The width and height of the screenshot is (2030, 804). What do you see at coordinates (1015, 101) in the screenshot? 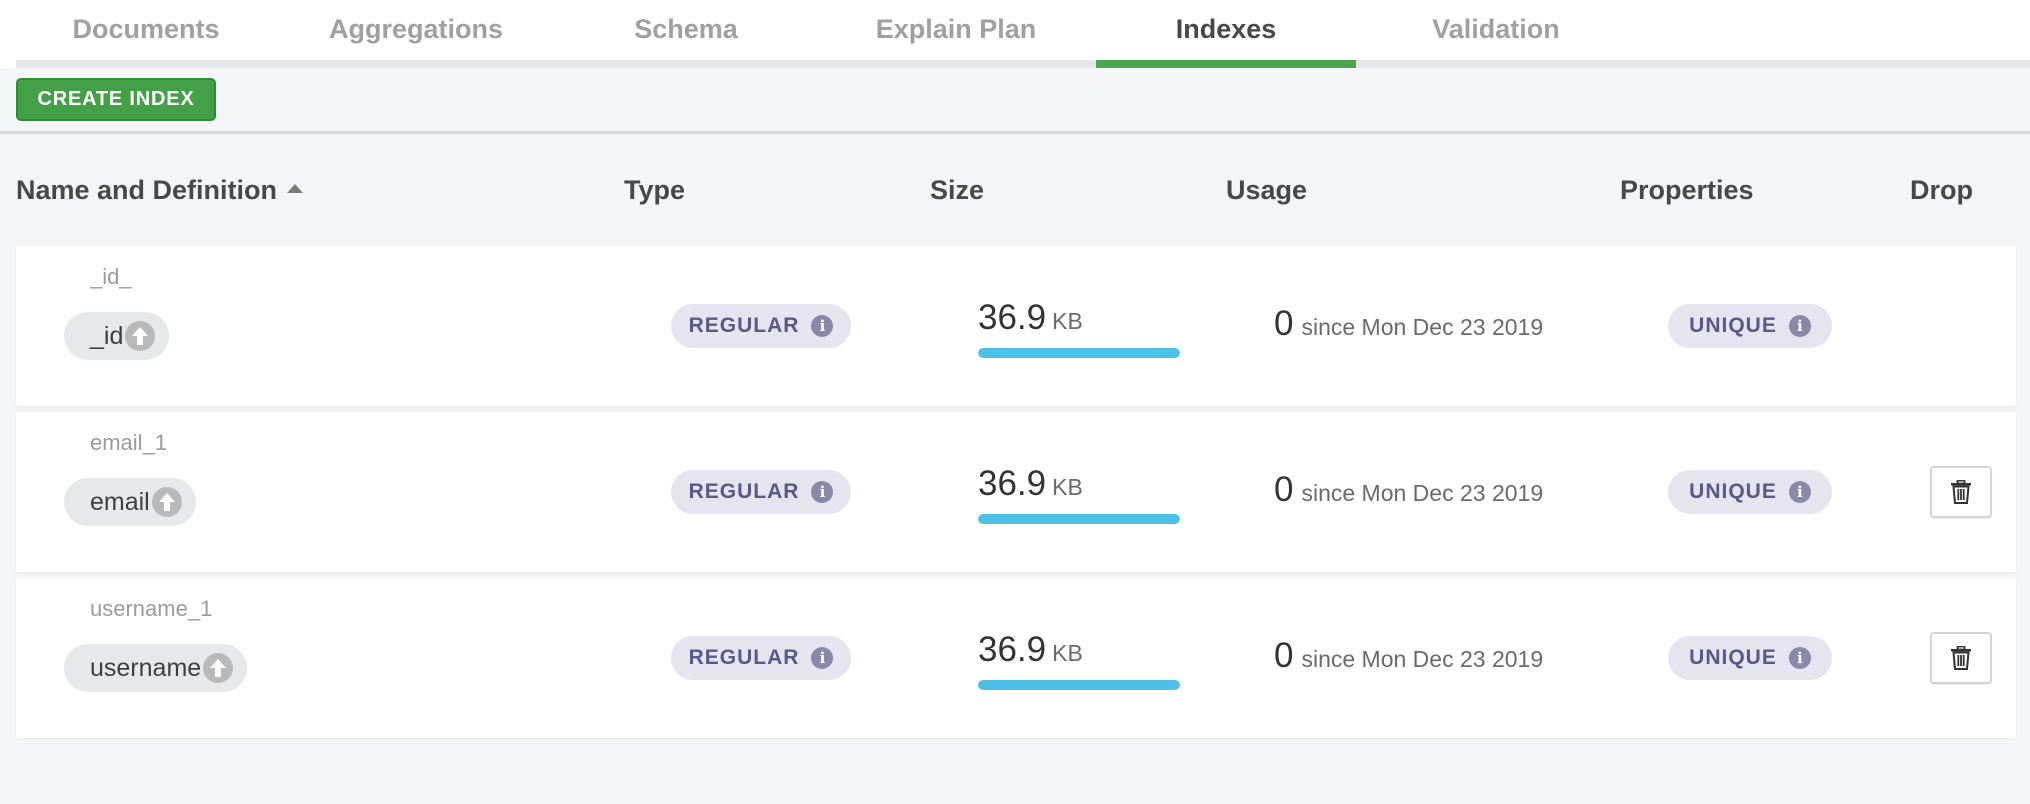
I see `toolbar: CREATE INDEX` at bounding box center [1015, 101].